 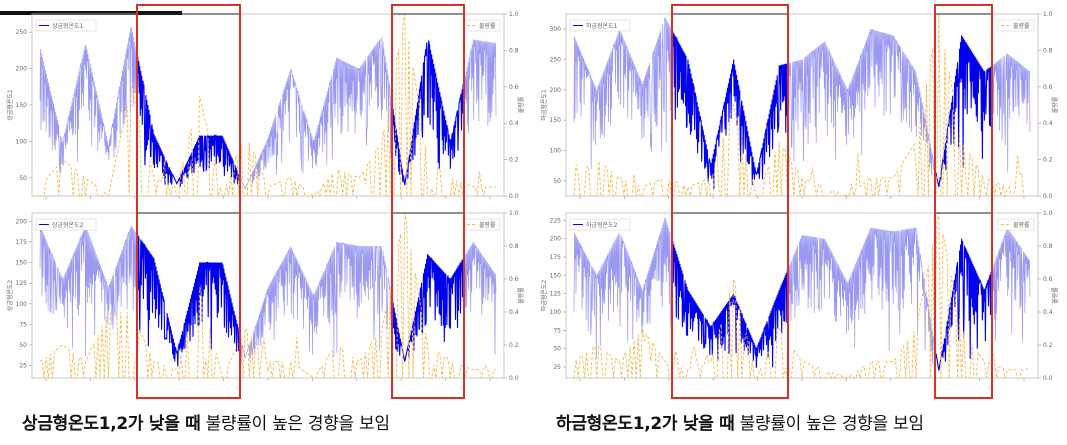 What do you see at coordinates (22, 221) in the screenshot?
I see `ytick-label-f0p1-7: 200` at bounding box center [22, 221].